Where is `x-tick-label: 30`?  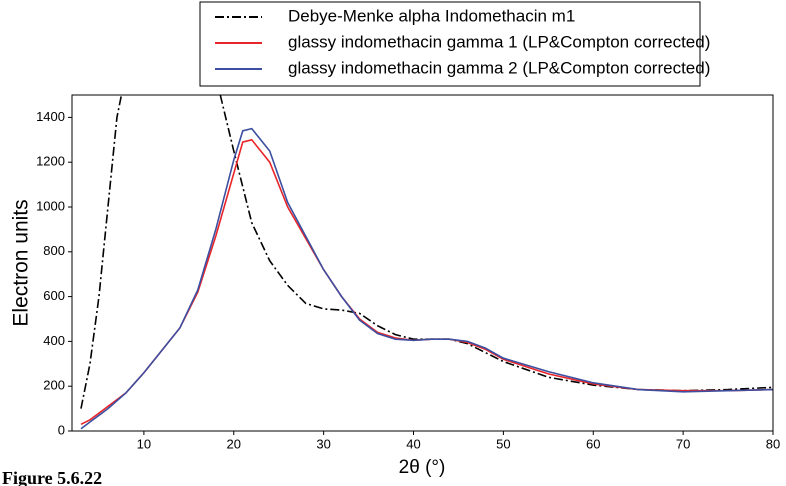 x-tick-label: 30 is located at coordinates (323, 443).